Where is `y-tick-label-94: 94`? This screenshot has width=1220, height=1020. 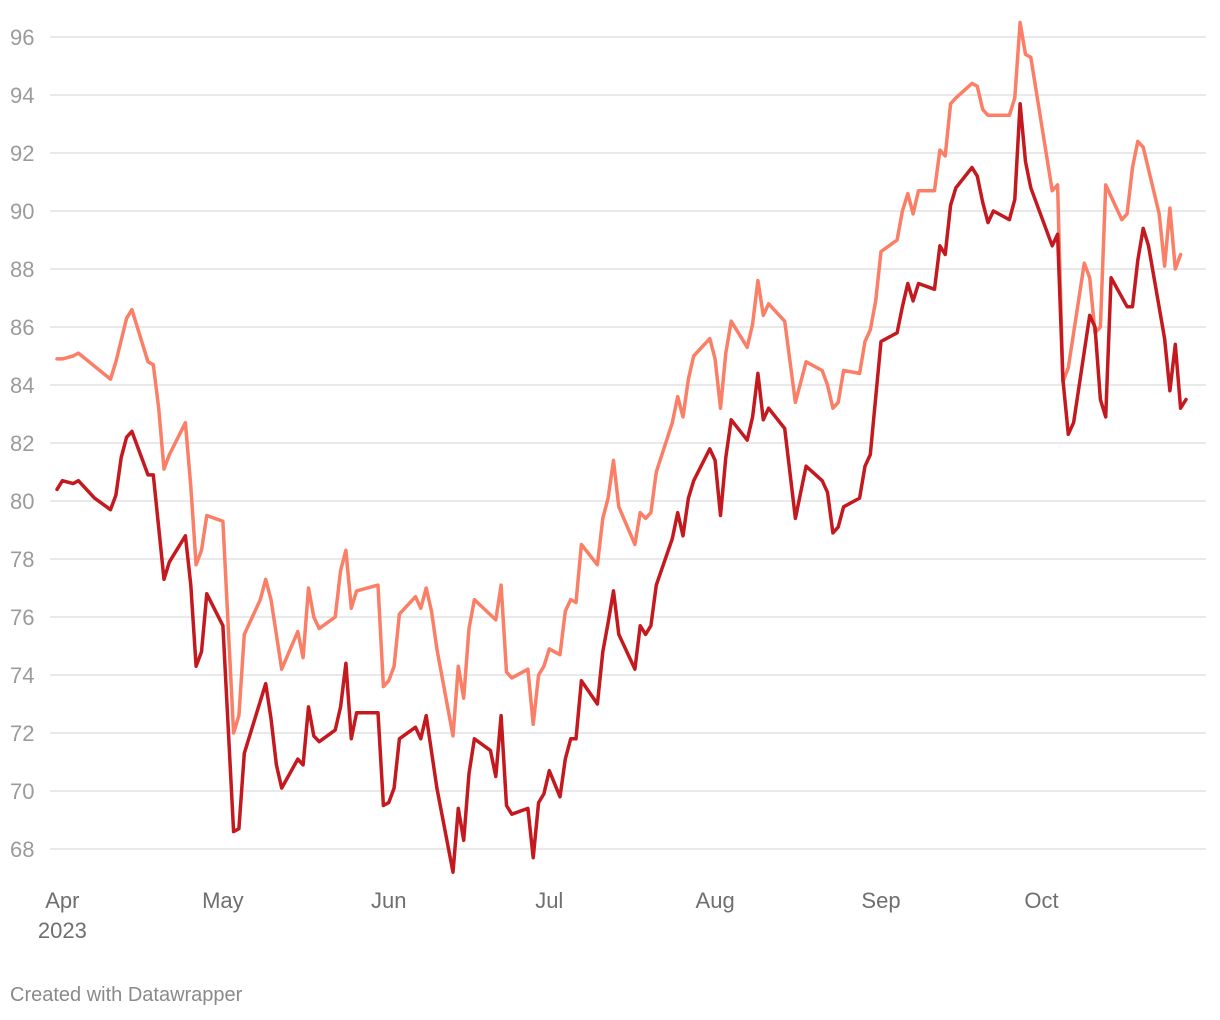
y-tick-label-94: 94 is located at coordinates (22, 95).